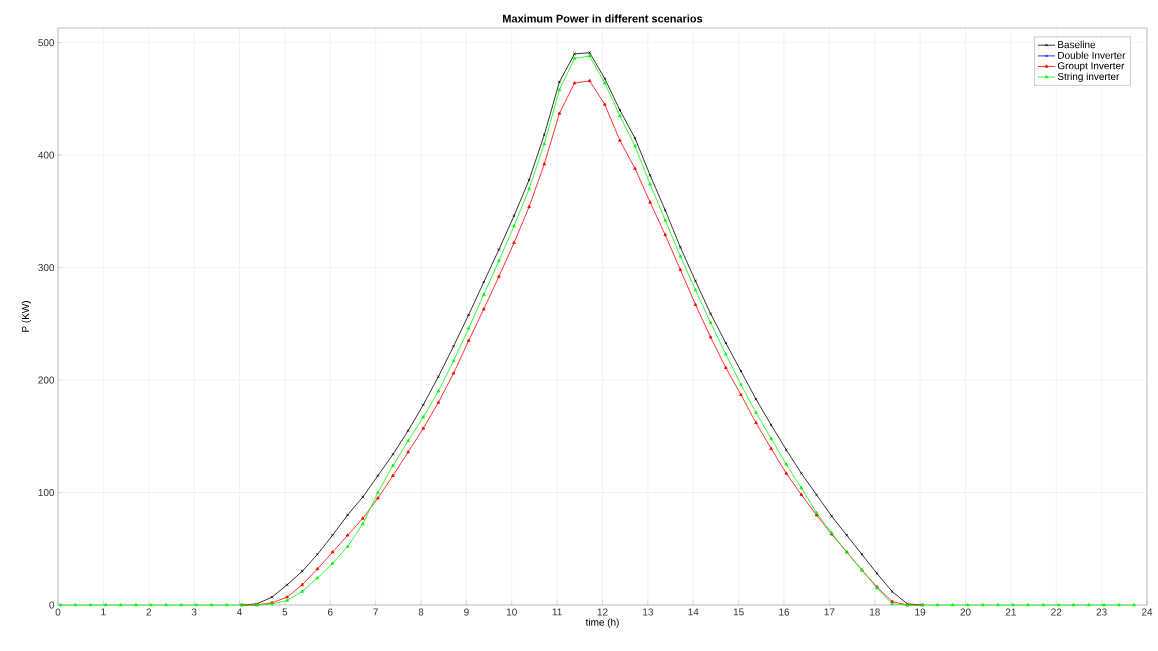  I want to click on x-axis-title: time (h), so click(602, 623).